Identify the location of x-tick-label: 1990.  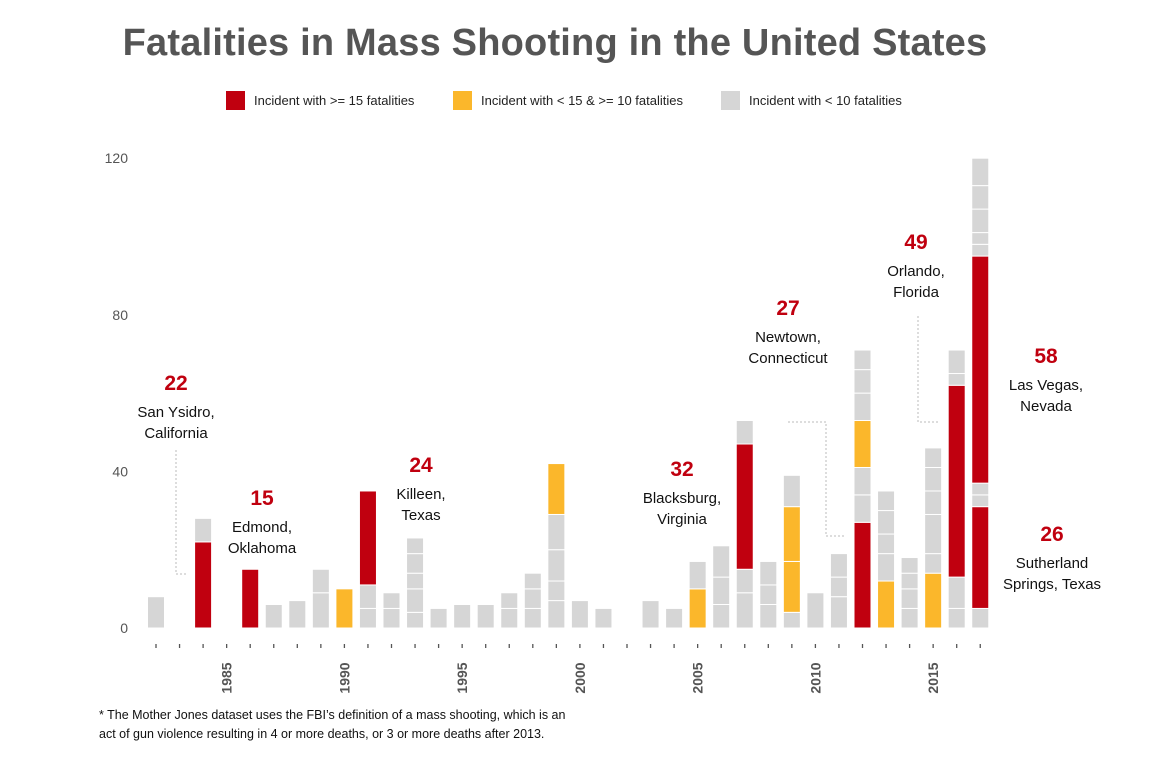
(344, 677).